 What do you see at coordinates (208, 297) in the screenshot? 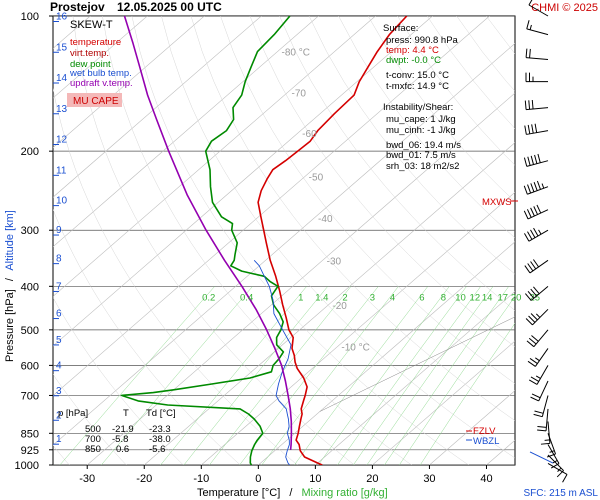
I see `mixing-ratio-label: 0.2` at bounding box center [208, 297].